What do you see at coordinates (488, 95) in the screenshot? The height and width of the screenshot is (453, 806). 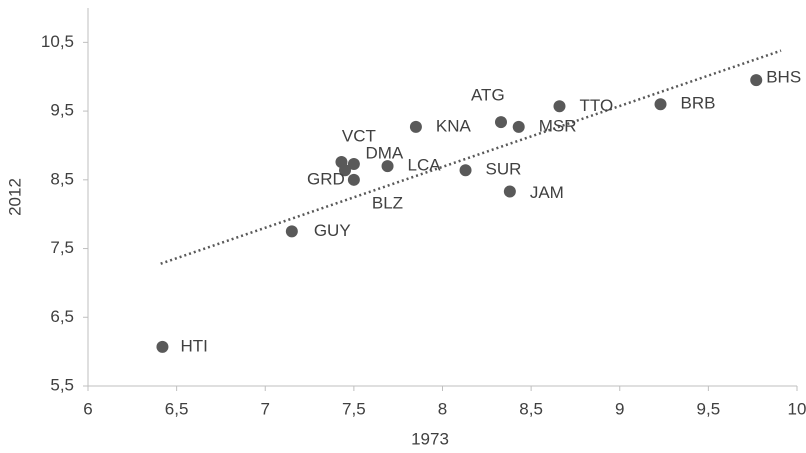 I see `point-label: ATG` at bounding box center [488, 95].